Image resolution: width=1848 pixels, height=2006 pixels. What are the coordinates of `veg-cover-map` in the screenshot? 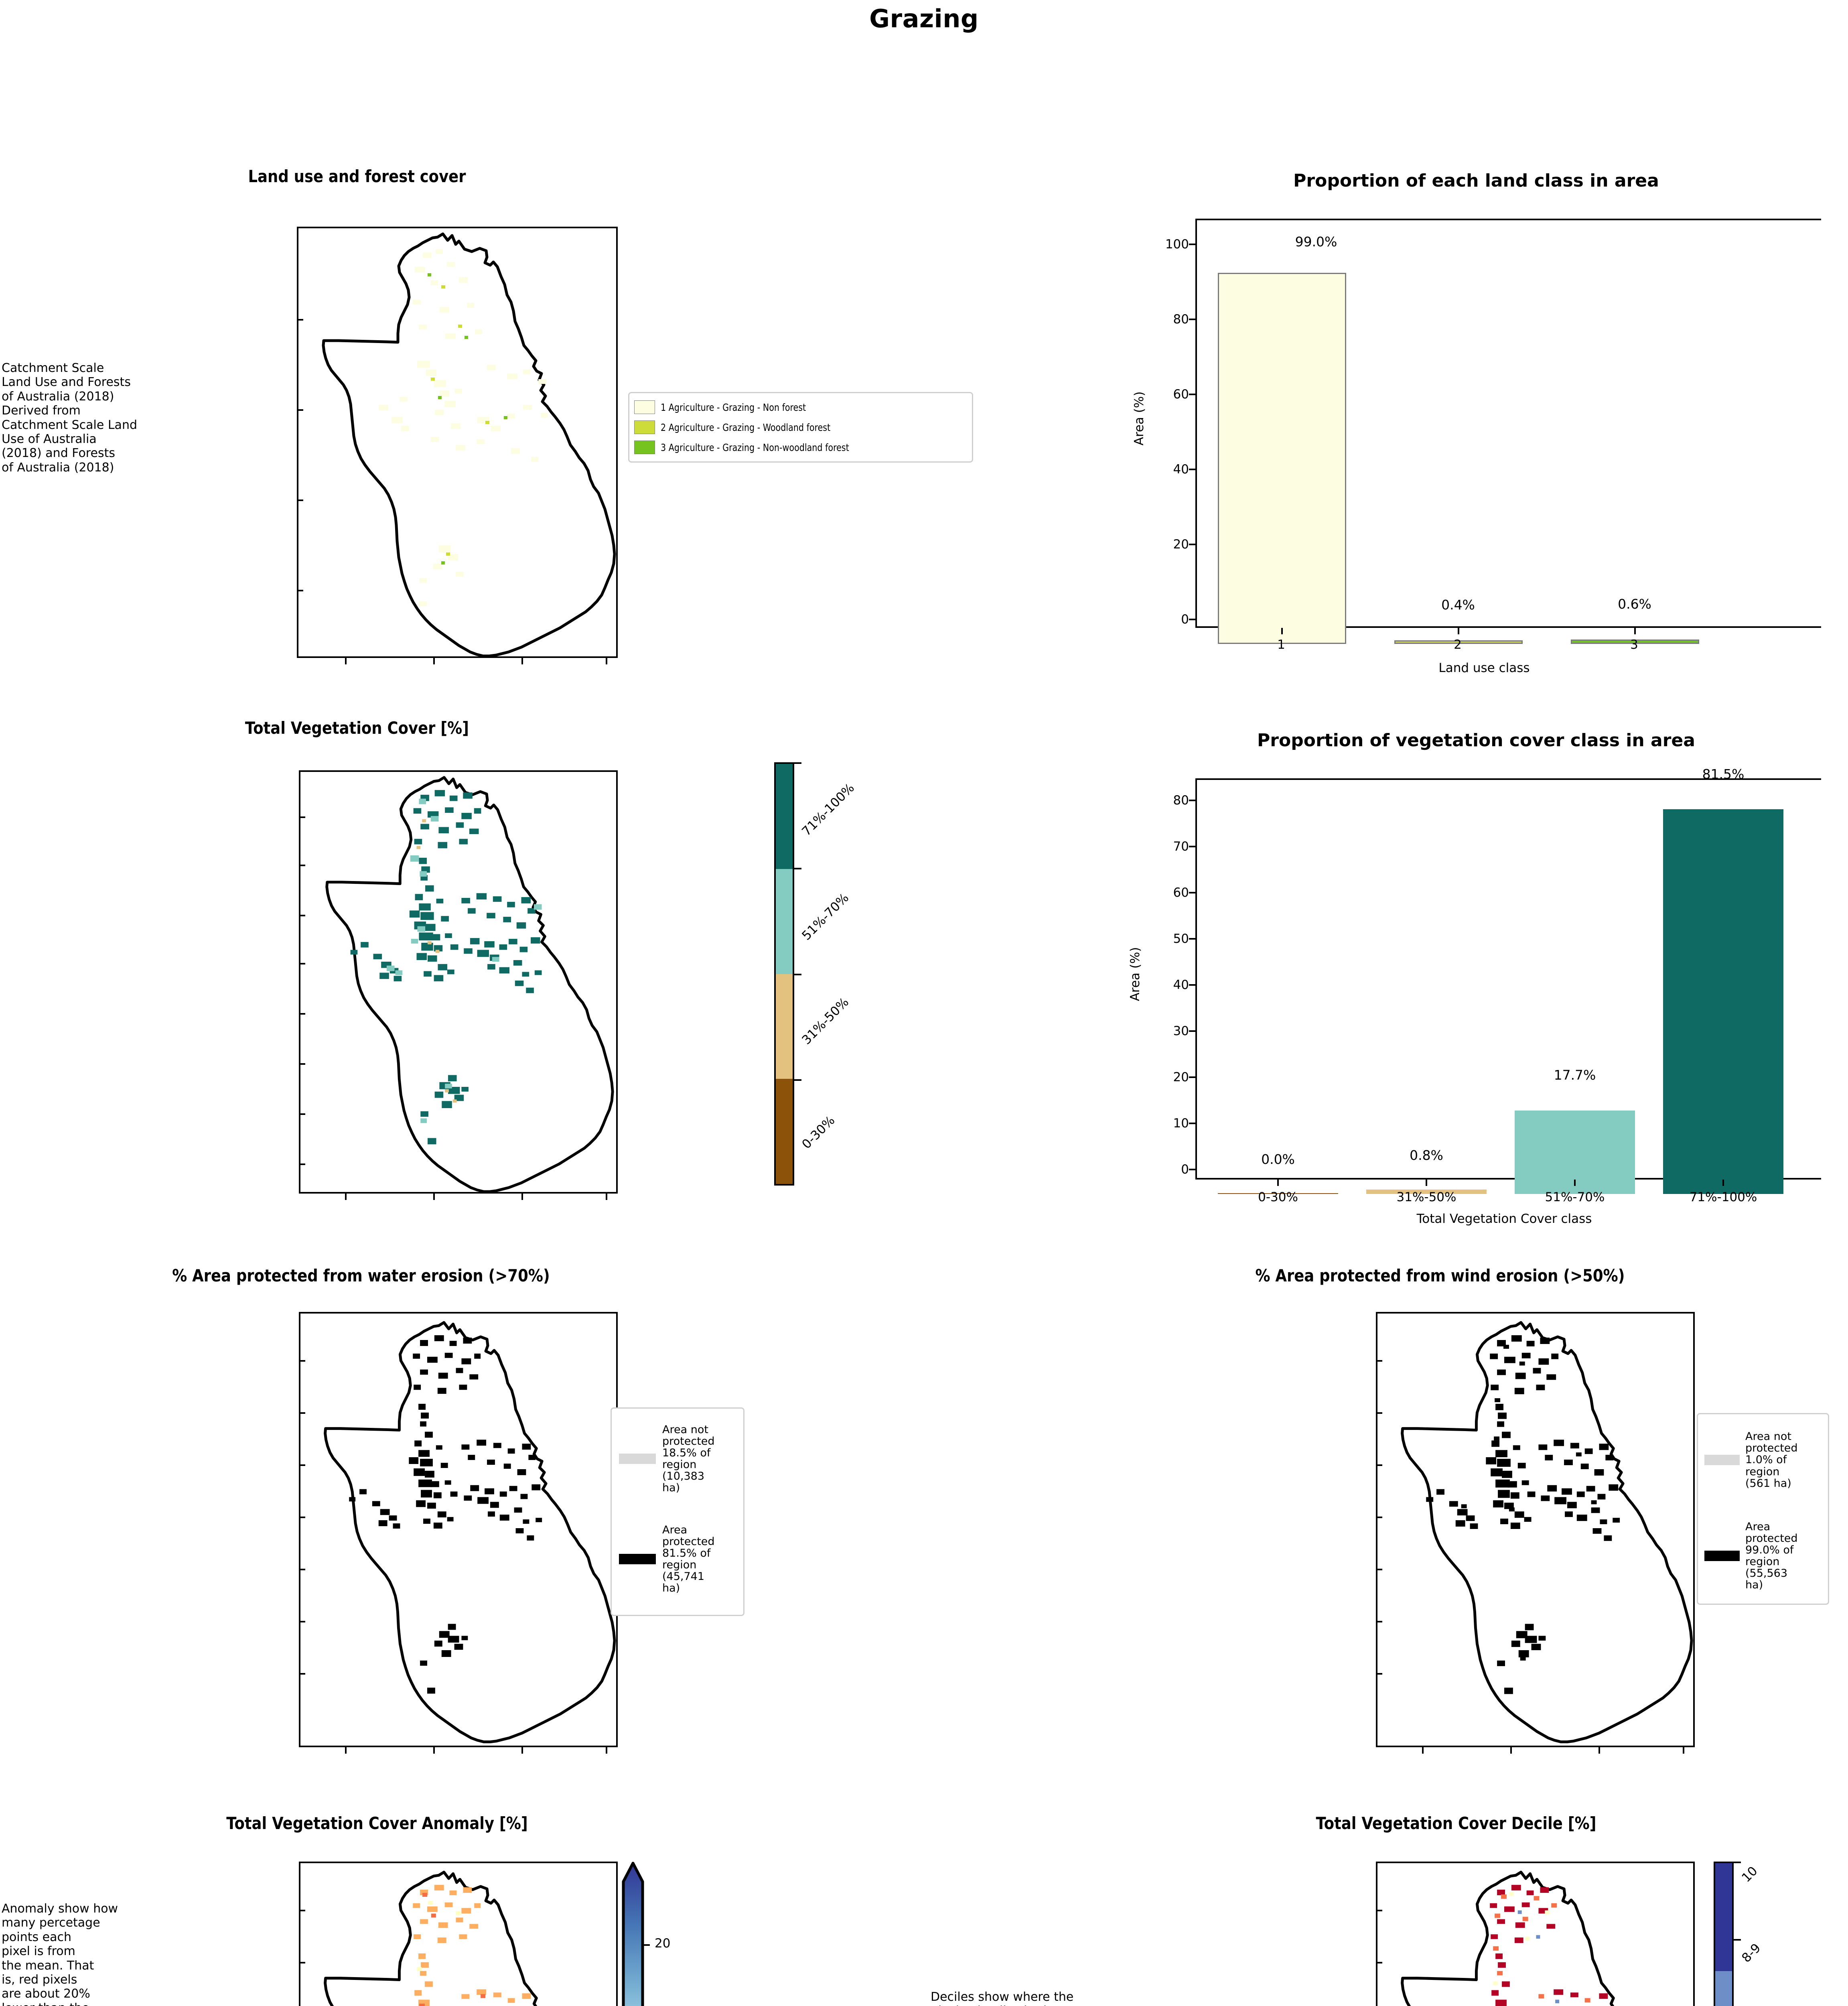 It's located at (458, 982).